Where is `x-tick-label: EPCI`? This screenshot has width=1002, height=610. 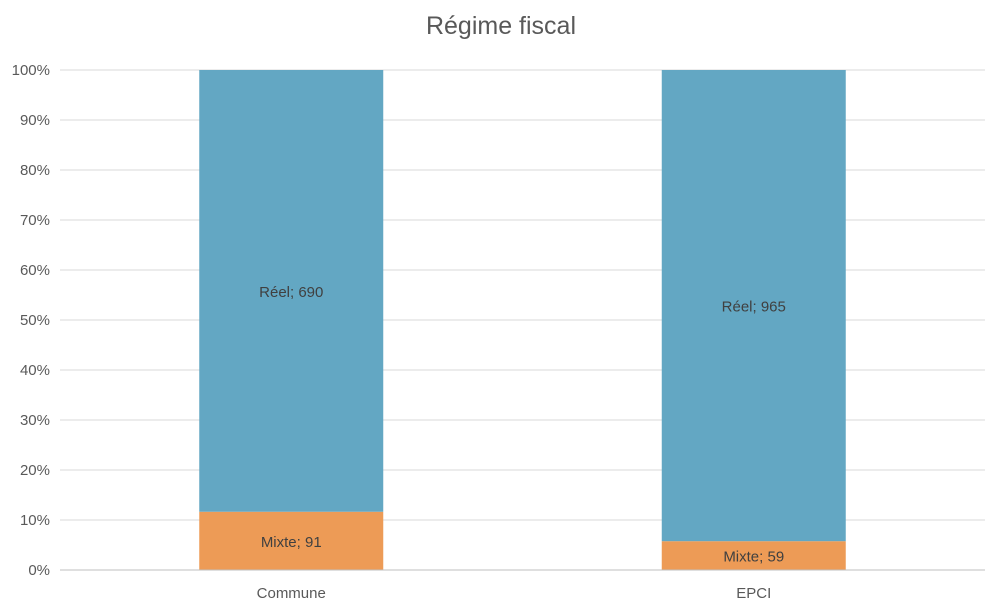 x-tick-label: EPCI is located at coordinates (753, 593).